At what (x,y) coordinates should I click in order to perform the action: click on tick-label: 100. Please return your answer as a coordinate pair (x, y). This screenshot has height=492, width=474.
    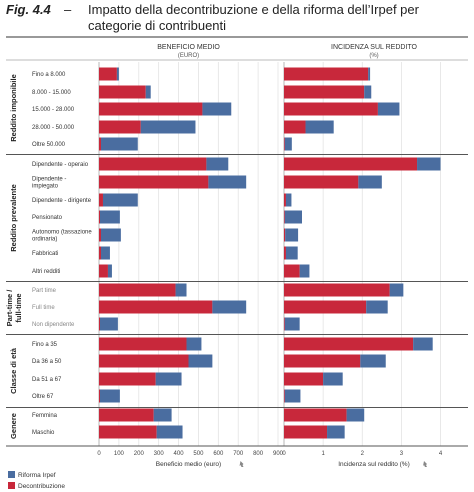
    Looking at the image, I should click on (119, 454).